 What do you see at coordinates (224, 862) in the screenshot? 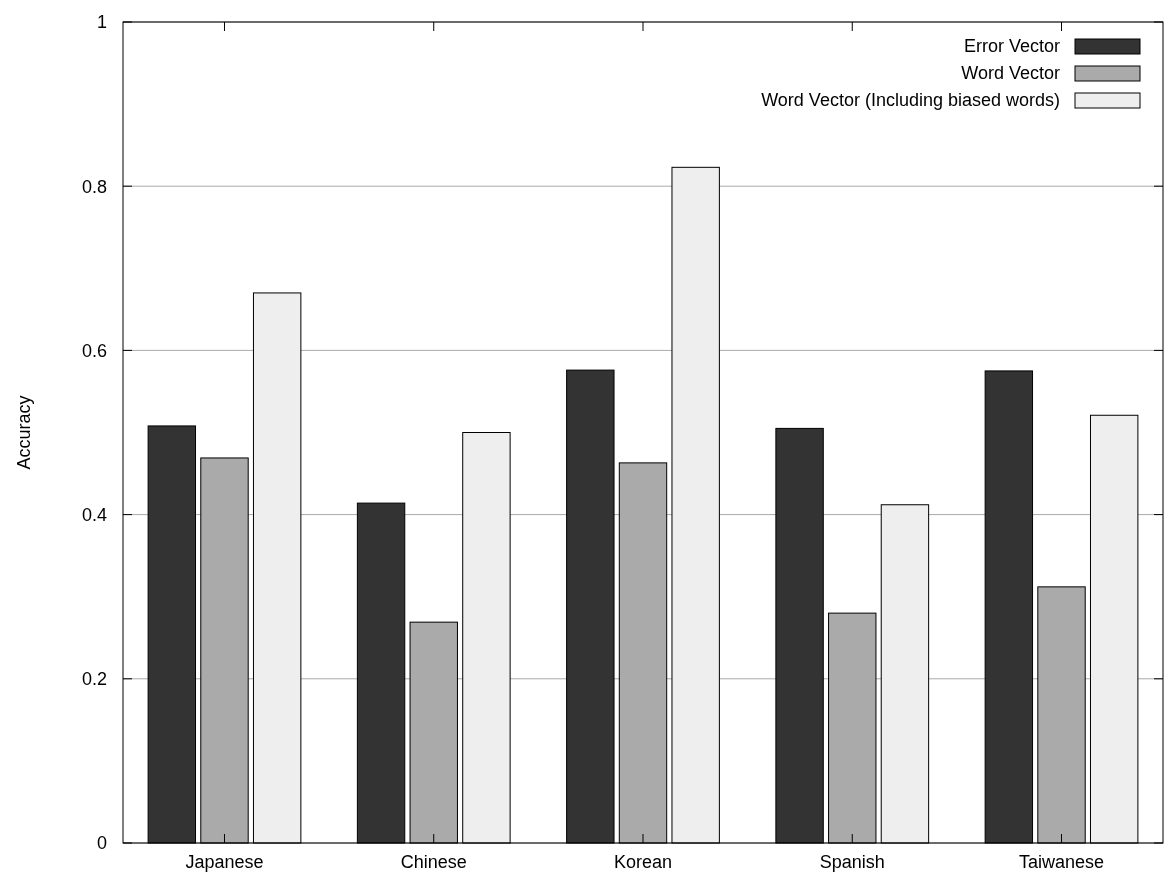
I see `x-tick-label: Japanese` at bounding box center [224, 862].